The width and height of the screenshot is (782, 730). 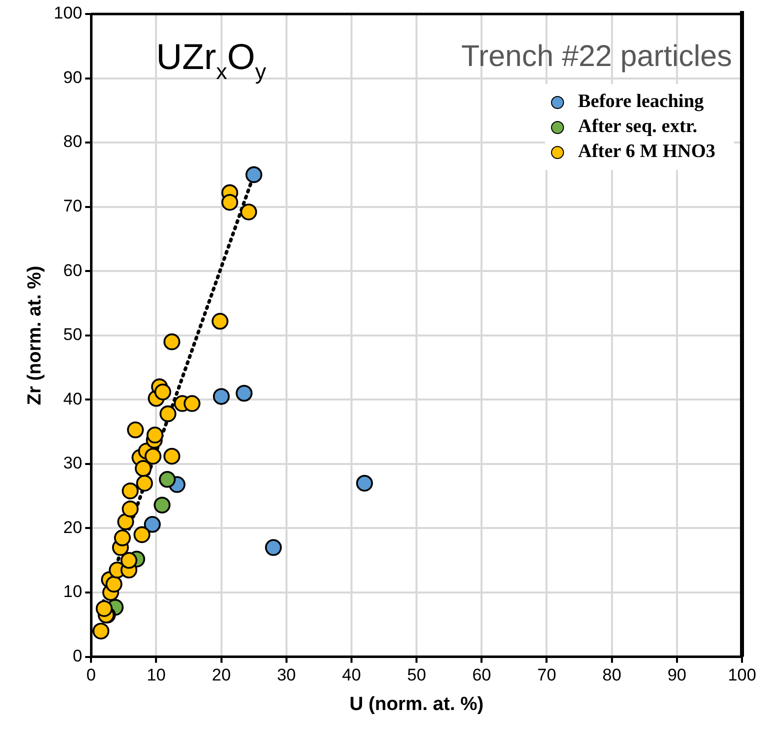 What do you see at coordinates (72, 270) in the screenshot?
I see `y-tick-label: 60` at bounding box center [72, 270].